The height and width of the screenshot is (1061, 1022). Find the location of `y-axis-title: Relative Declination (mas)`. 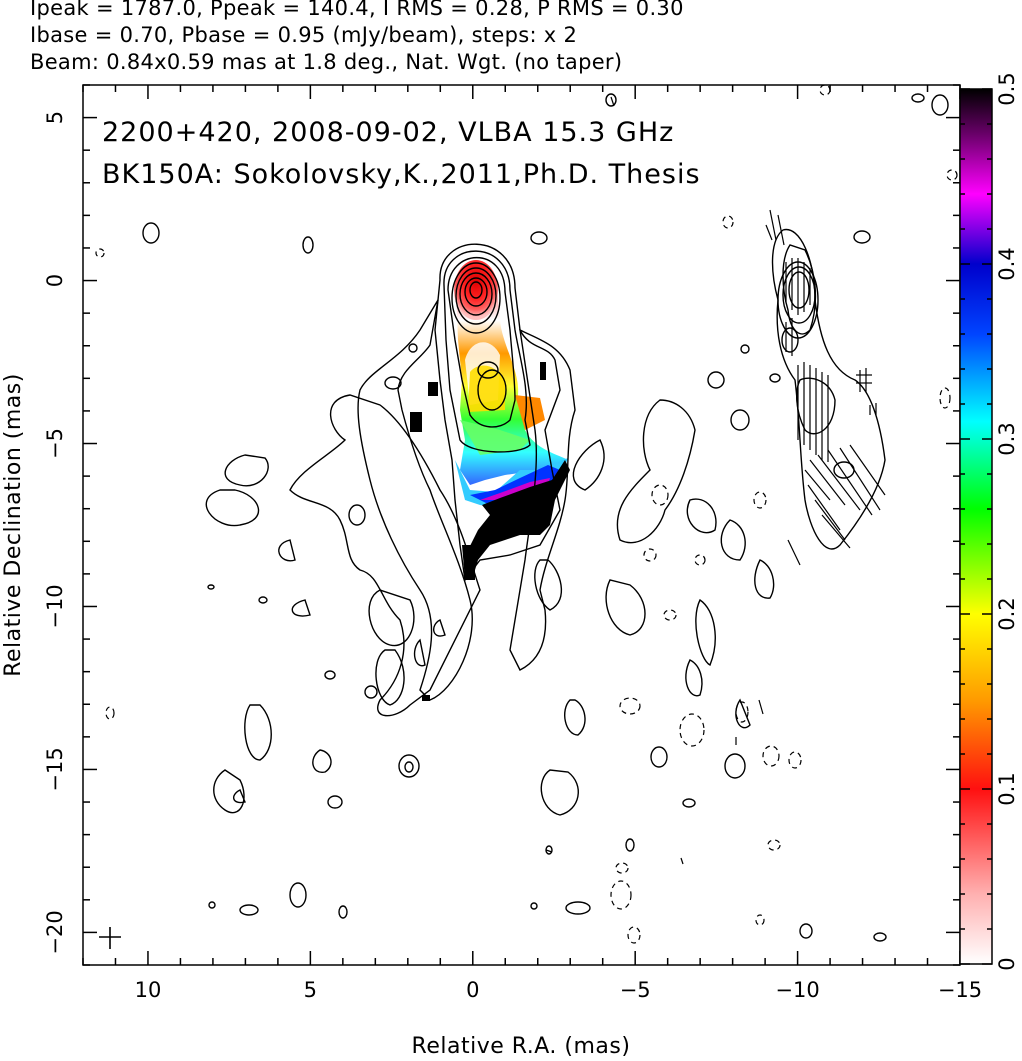

y-axis-title: Relative Declination (mas) is located at coordinates (13, 525).